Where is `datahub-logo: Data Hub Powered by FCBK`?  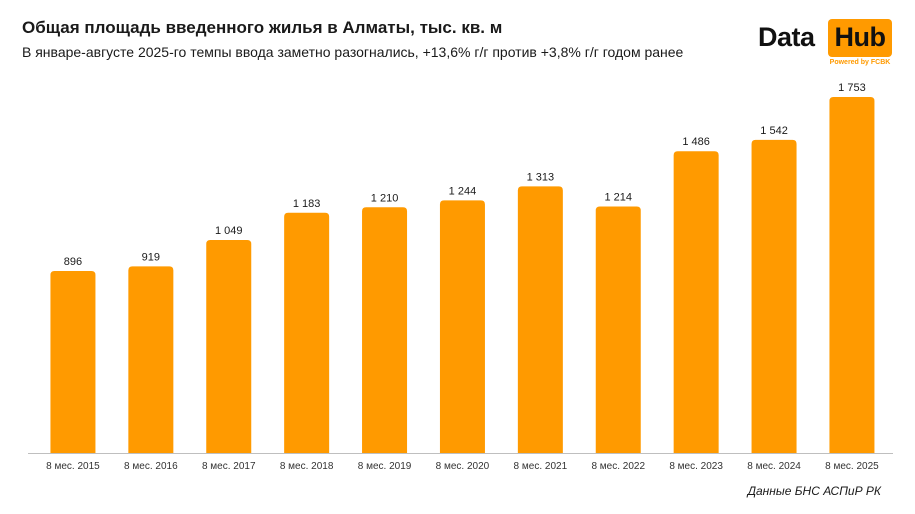
datahub-logo: Data Hub Powered by FCBK is located at coordinates (828, 44).